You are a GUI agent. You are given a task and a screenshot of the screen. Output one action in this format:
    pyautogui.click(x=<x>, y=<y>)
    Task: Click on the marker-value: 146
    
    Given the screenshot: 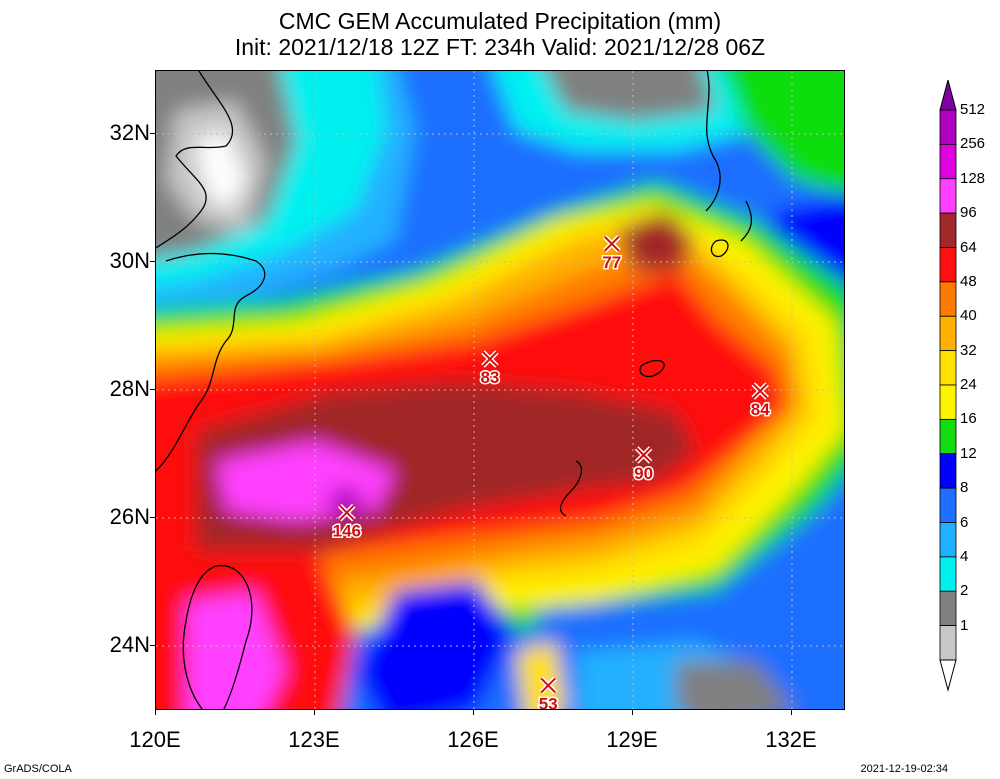 What is the action you would take?
    pyautogui.click(x=347, y=531)
    